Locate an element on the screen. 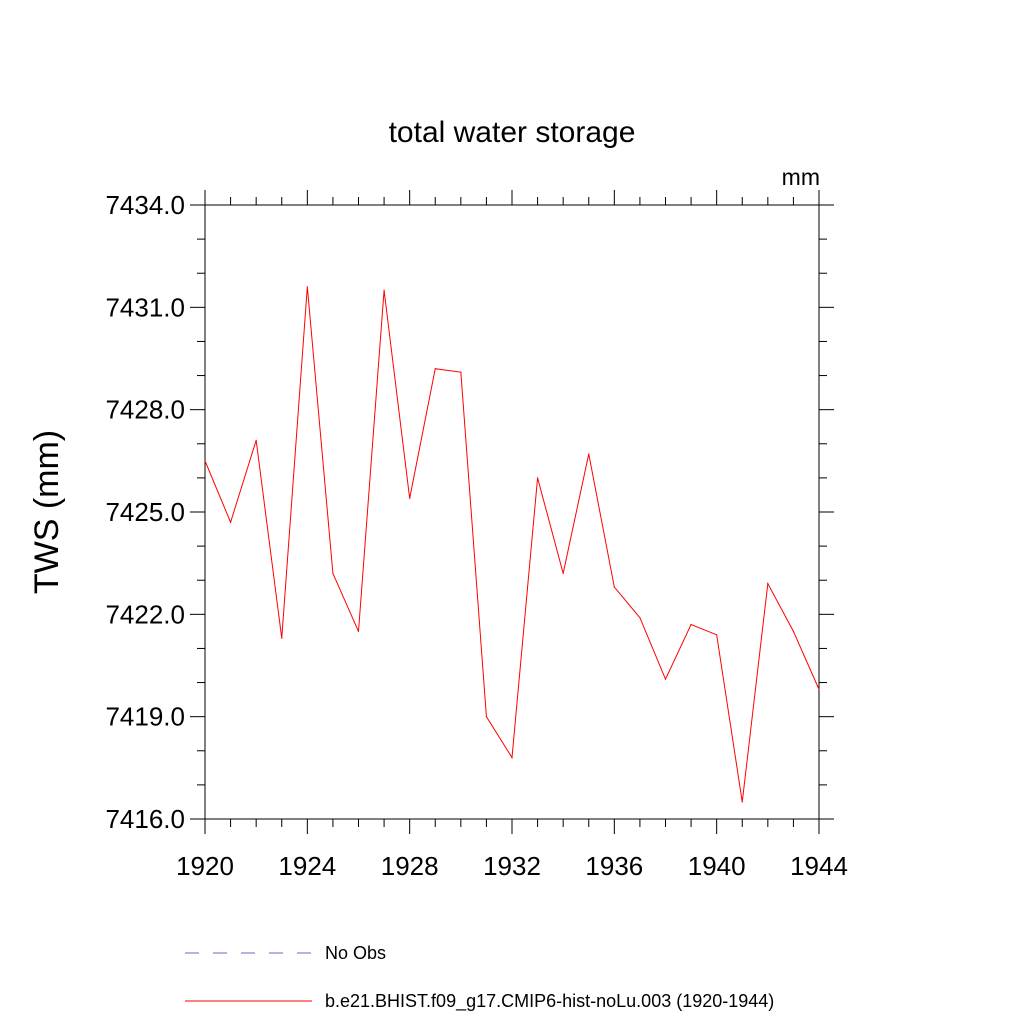 This screenshot has width=1024, height=1024. y-tick-label: 7419.0 is located at coordinates (145, 717).